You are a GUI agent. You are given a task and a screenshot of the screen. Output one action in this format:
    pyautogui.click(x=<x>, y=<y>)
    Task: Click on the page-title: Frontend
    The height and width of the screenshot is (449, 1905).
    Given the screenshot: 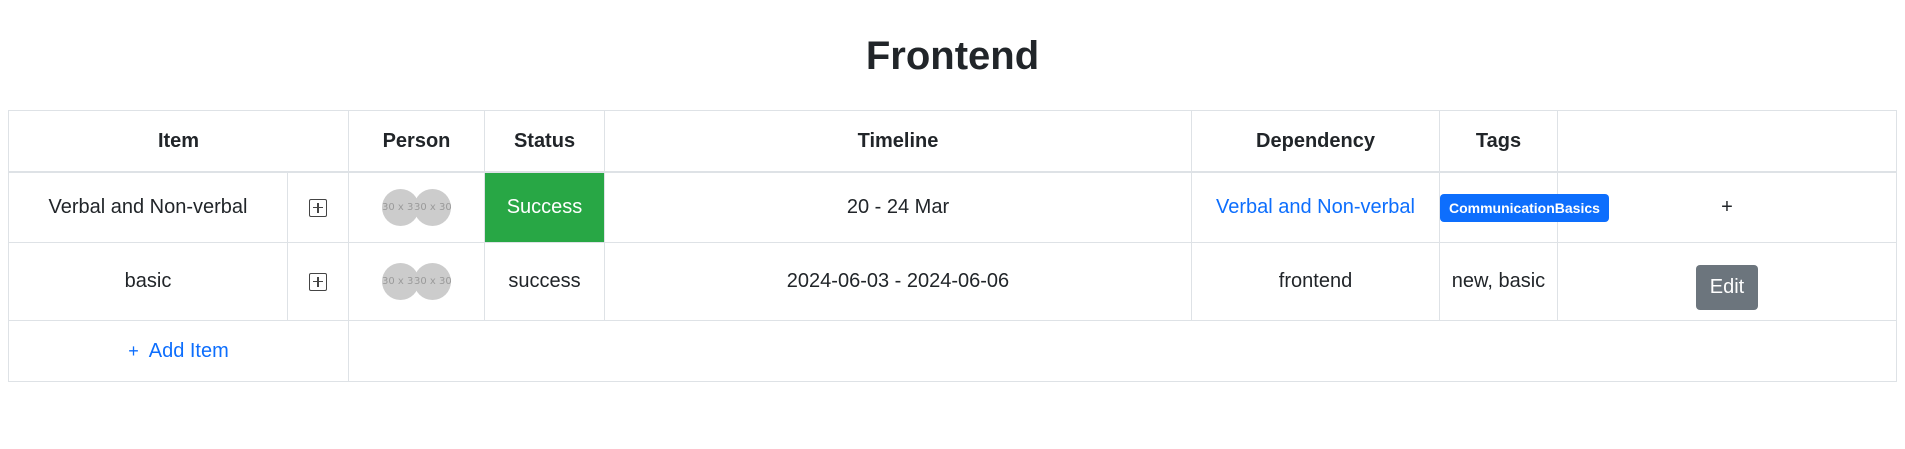 What is the action you would take?
    pyautogui.click(x=952, y=56)
    